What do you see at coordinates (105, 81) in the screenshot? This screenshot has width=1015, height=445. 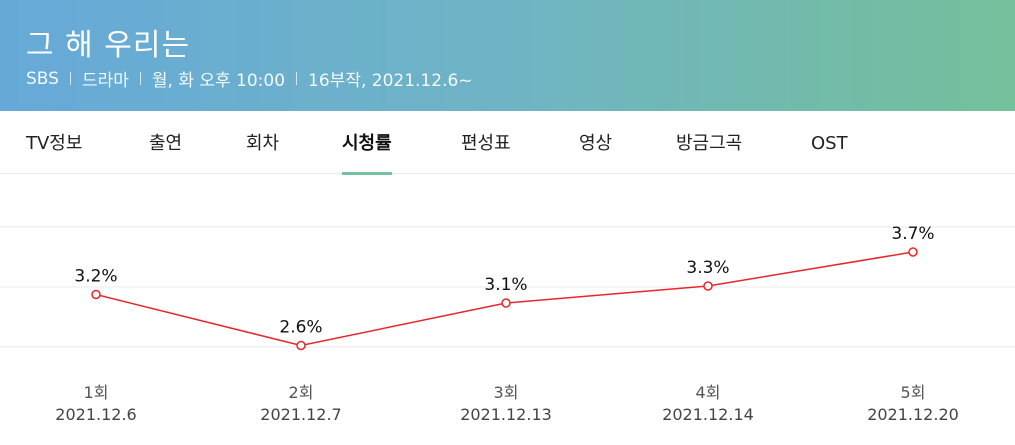 I see `meta-genre: 드라마` at bounding box center [105, 81].